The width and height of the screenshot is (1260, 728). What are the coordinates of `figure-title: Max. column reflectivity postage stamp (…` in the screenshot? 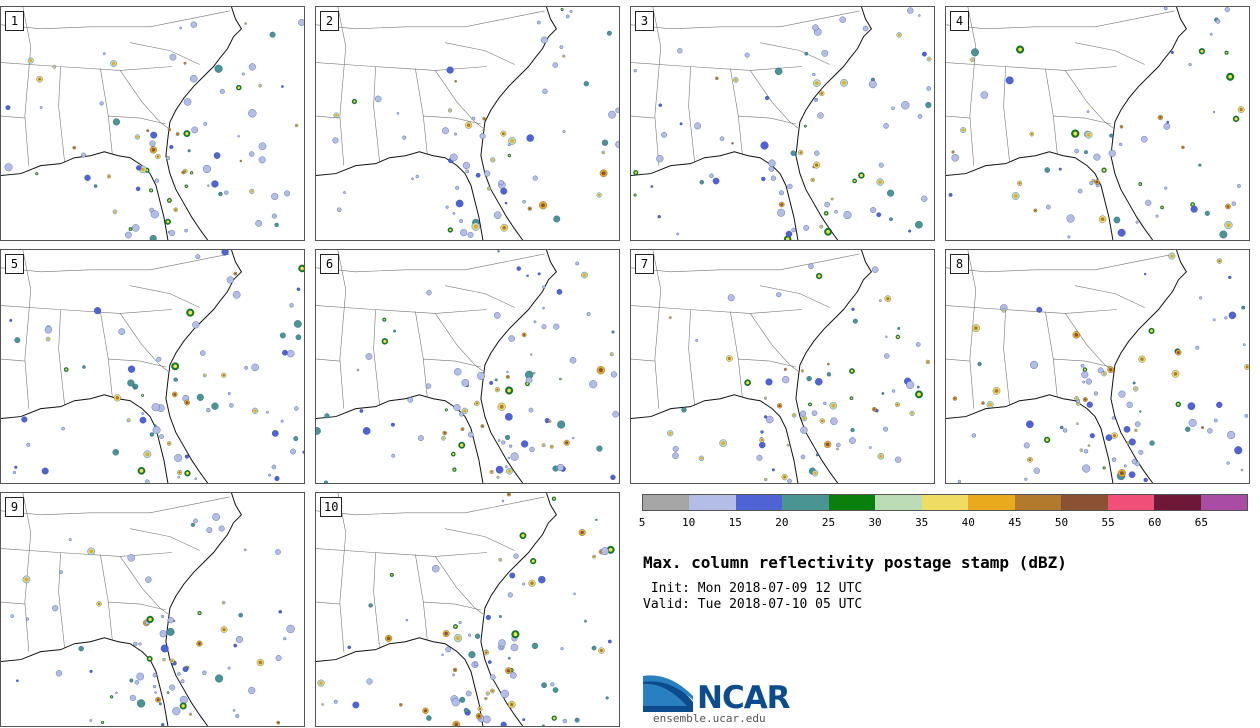 It's located at (855, 562).